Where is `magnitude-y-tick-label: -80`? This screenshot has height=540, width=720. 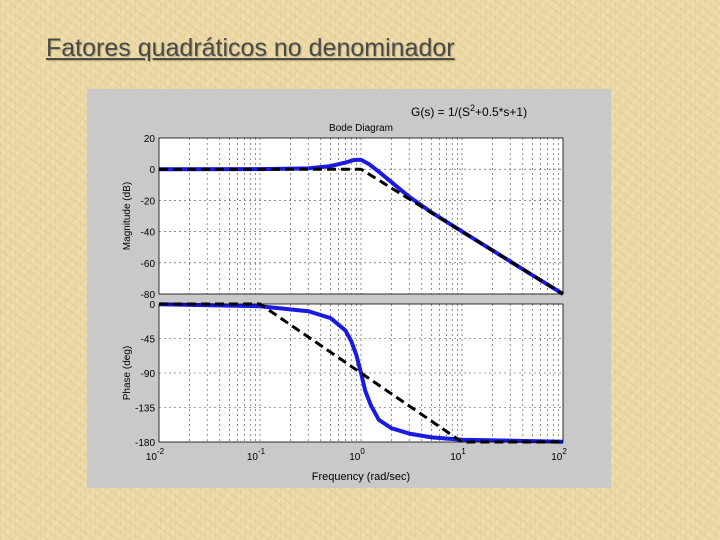
magnitude-y-tick-label: -80 is located at coordinates (148, 295).